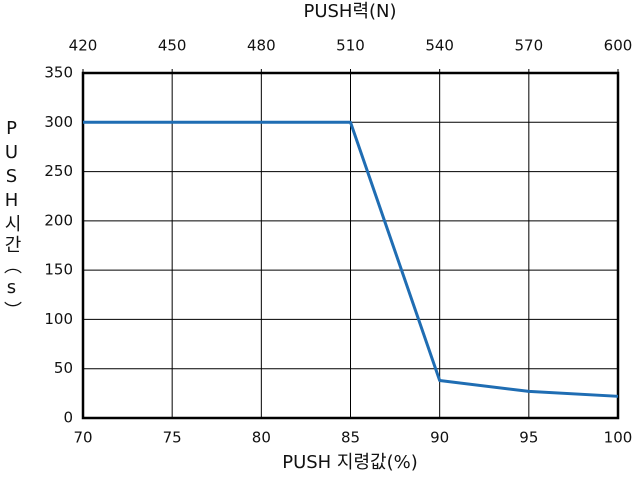 The image size is (633, 477). What do you see at coordinates (58, 171) in the screenshot?
I see `y-tick-label: 250` at bounding box center [58, 171].